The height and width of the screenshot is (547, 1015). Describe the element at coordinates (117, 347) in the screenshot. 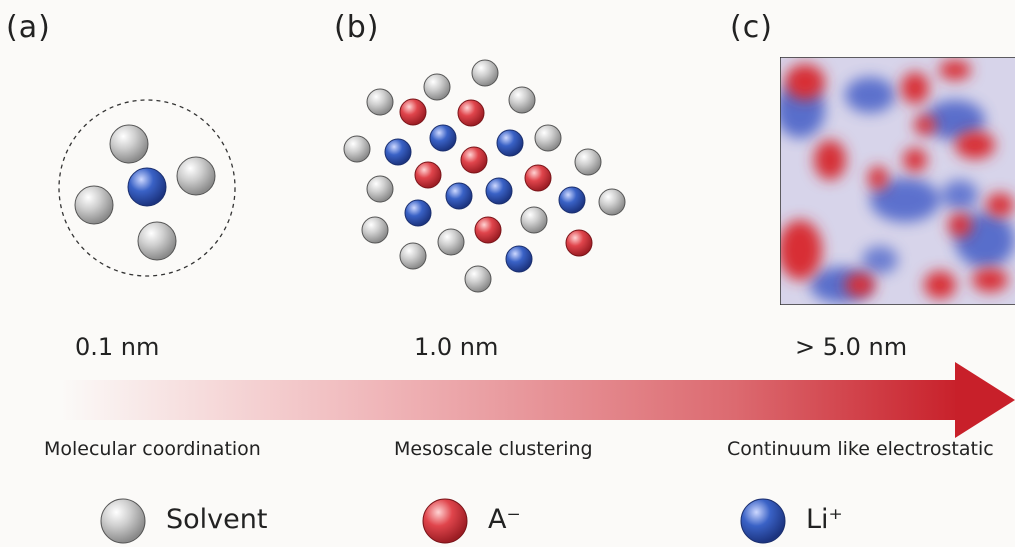

I see `panel-a-scale: 0.1 nm` at that location.